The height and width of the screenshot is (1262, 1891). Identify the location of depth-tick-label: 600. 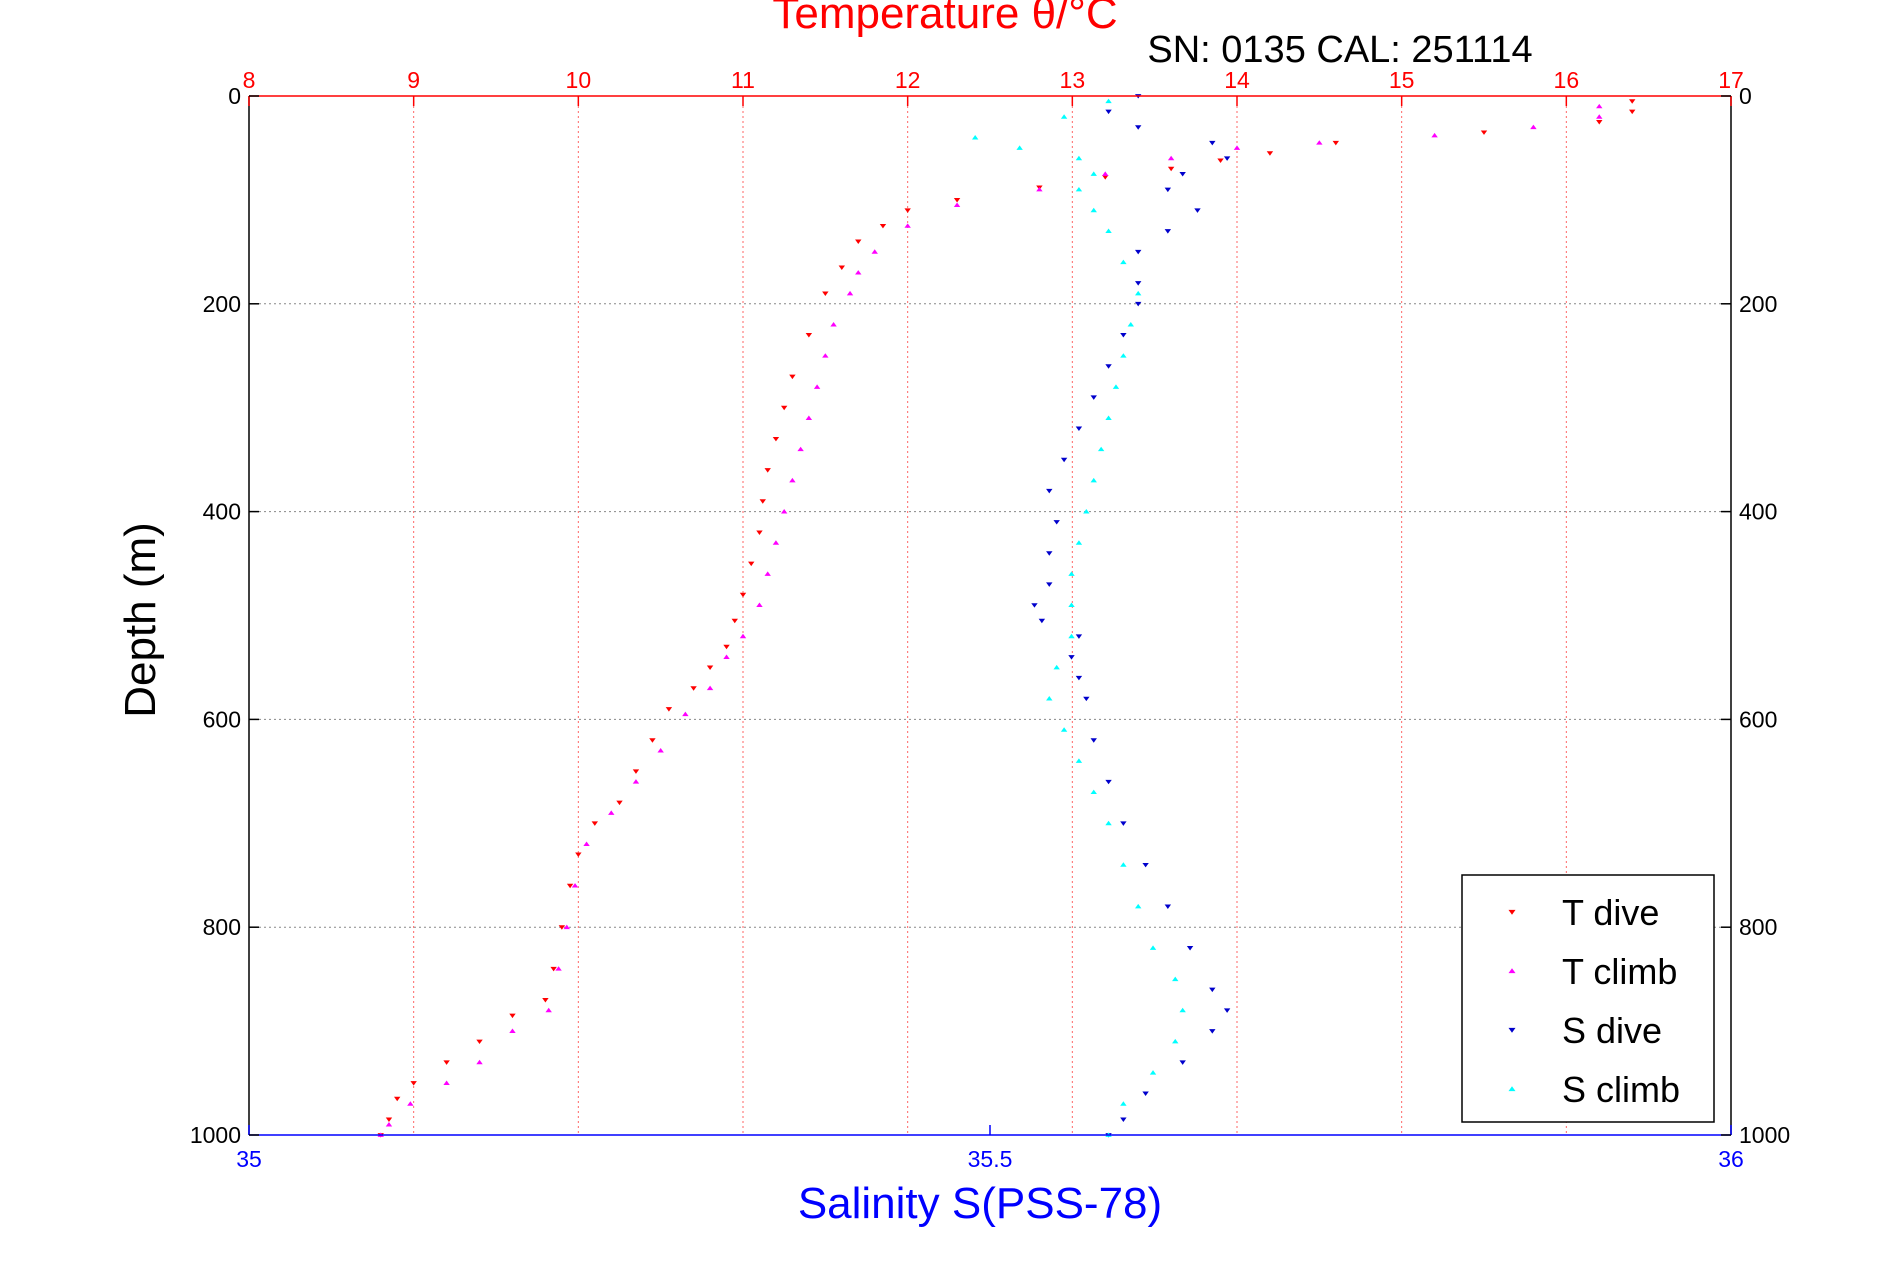
(222, 719).